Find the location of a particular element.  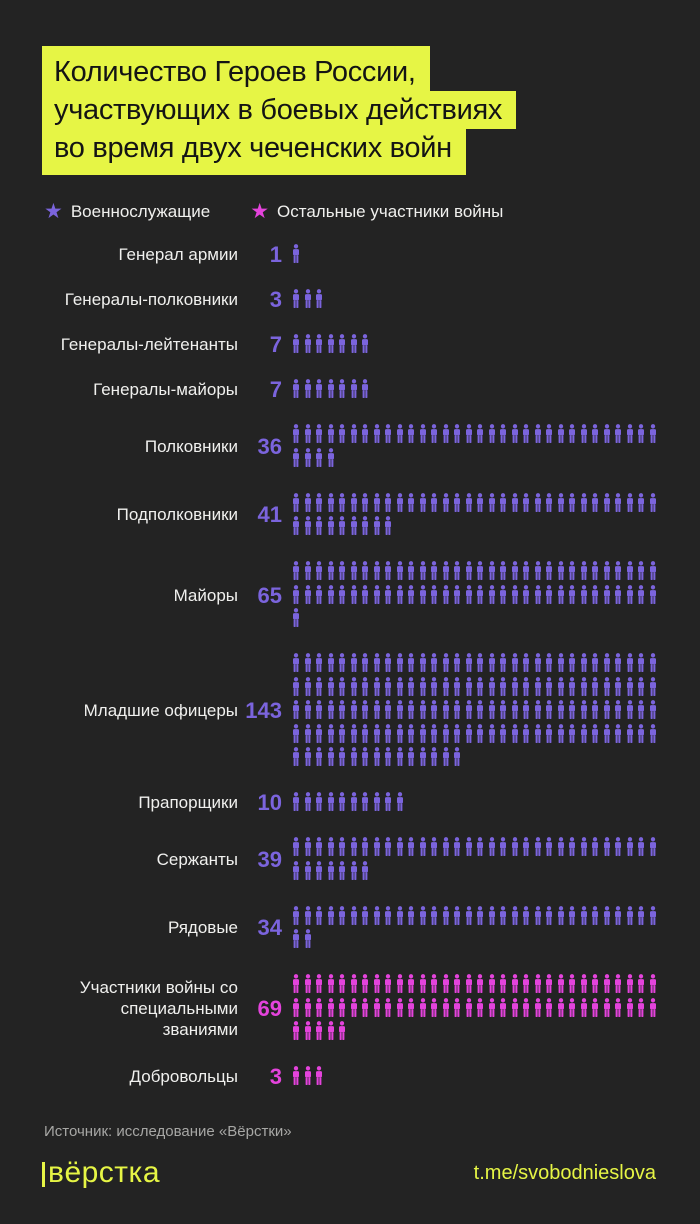

chart-row: Младшие офицеры 143 is located at coordinates (371, 710).